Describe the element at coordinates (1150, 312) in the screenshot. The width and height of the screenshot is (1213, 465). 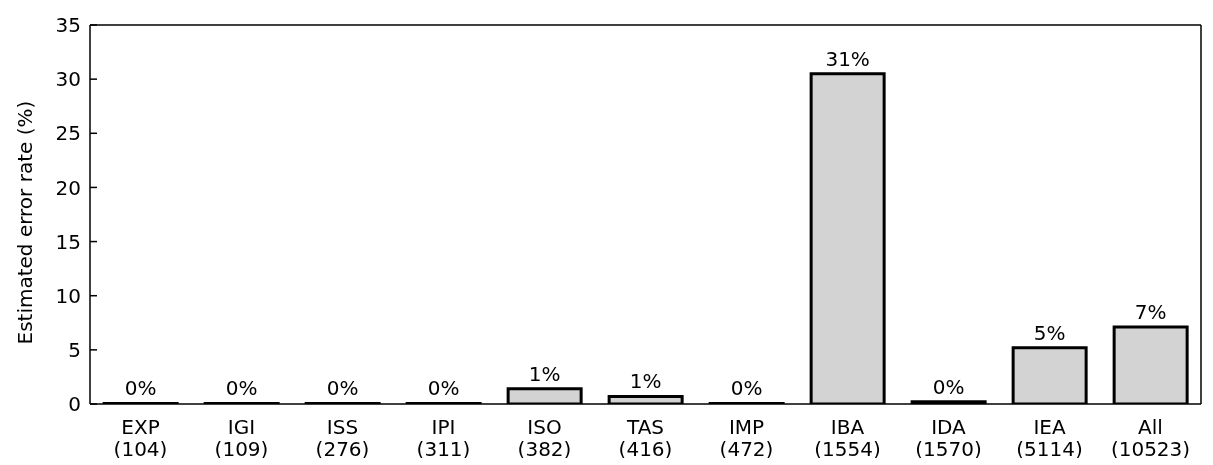
I see `data-label: 7%` at that location.